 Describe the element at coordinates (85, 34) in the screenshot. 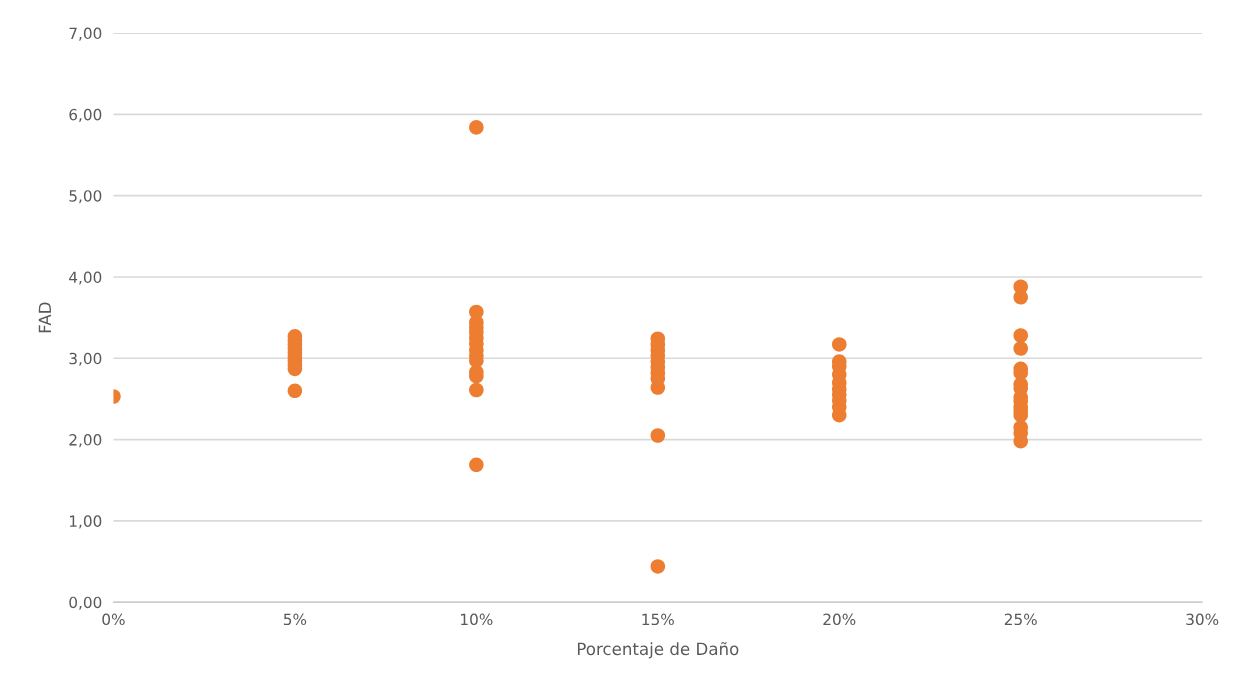

I see `y-tick-label: 7,00` at that location.